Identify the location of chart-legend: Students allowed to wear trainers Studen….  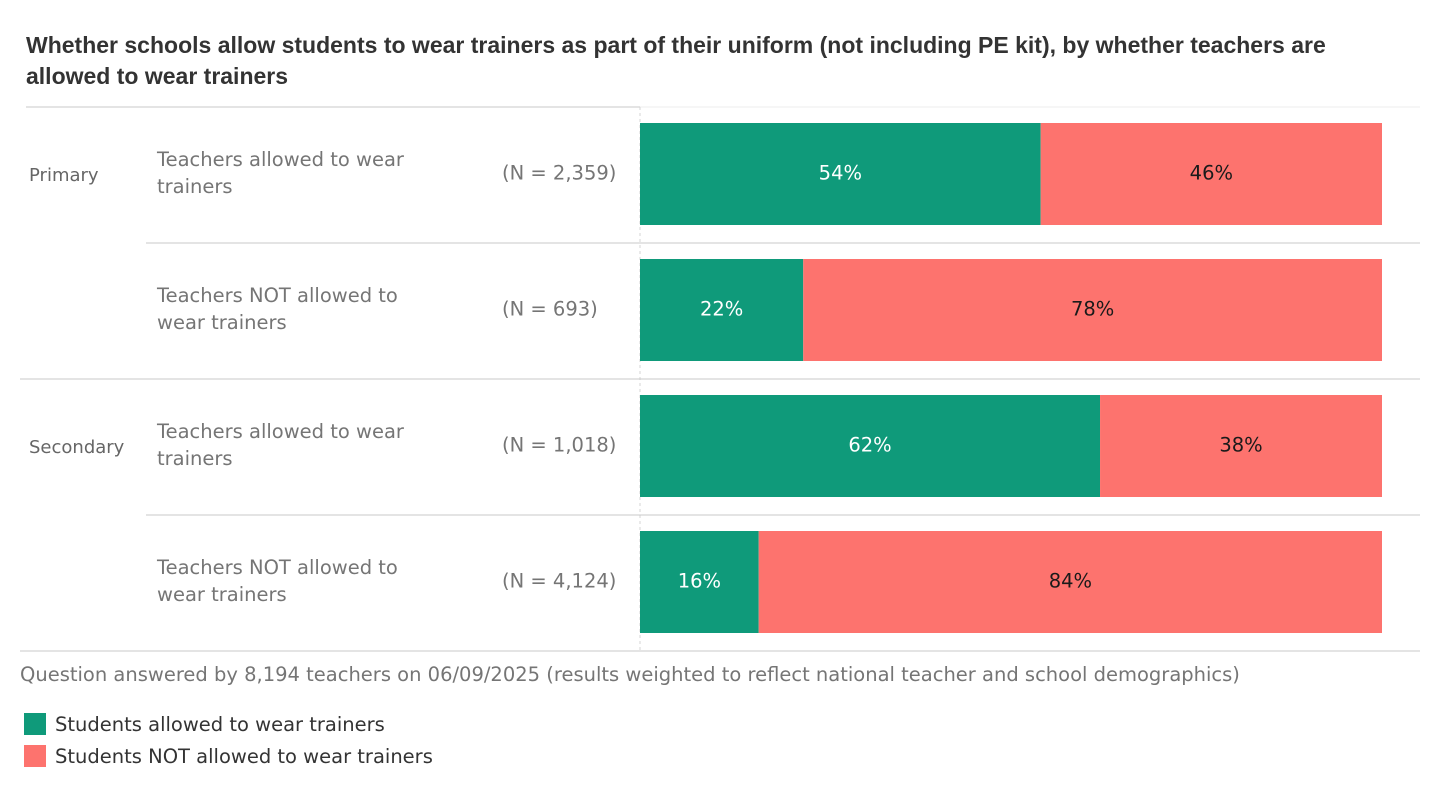
(228, 740).